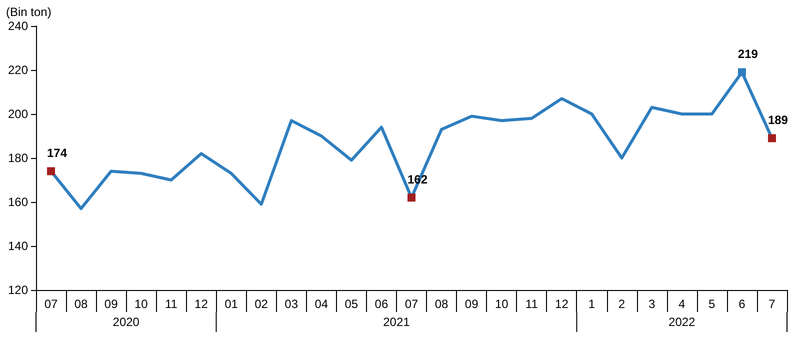  What do you see at coordinates (592, 304) in the screenshot?
I see `x-tick-label: 1` at bounding box center [592, 304].